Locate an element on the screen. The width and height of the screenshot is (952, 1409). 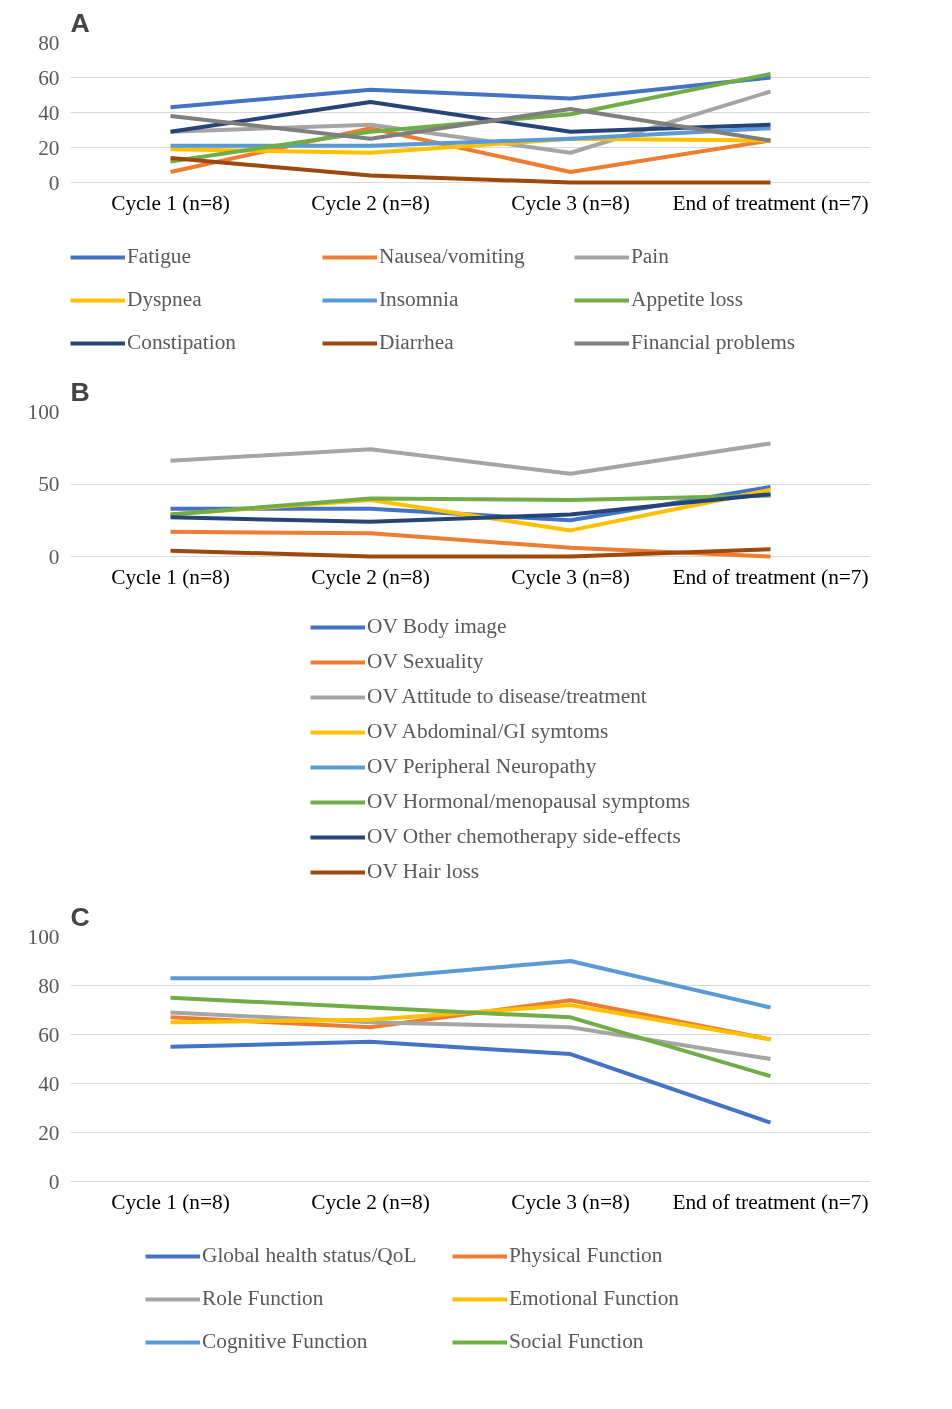
chart-title: A is located at coordinates (80, 22).